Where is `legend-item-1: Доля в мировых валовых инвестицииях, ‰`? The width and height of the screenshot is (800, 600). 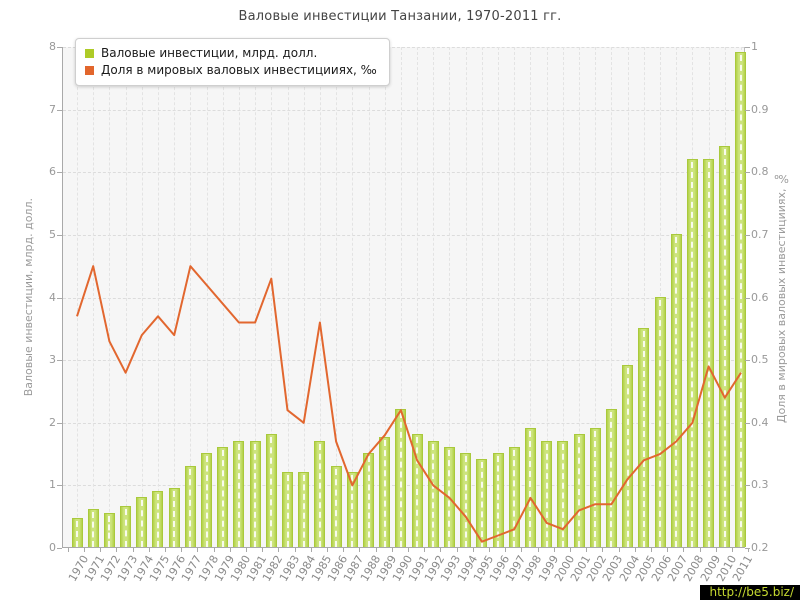
legend-item-1: Доля в мировых валовых инвестицииях, ‰ is located at coordinates (231, 70).